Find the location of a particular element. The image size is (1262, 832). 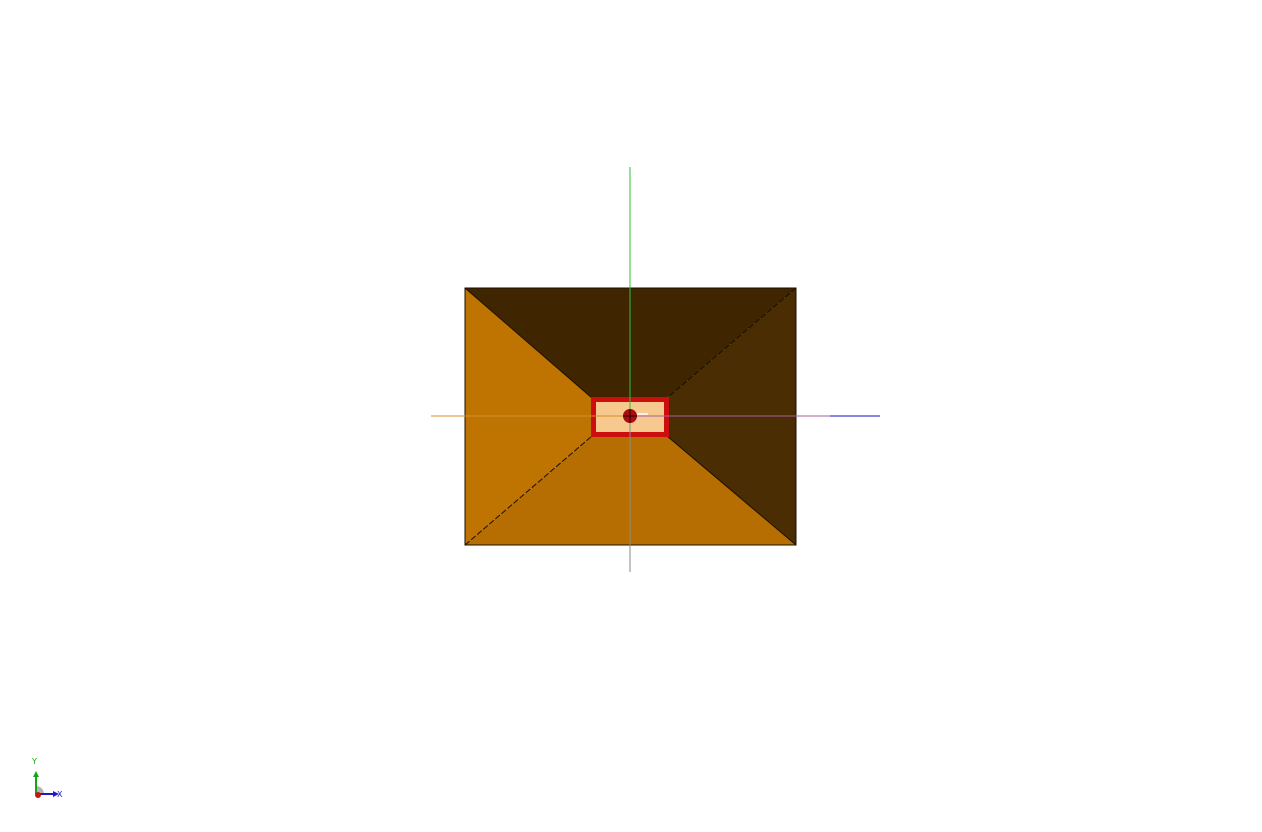

axes-triad-icon is located at coordinates (46, 784).